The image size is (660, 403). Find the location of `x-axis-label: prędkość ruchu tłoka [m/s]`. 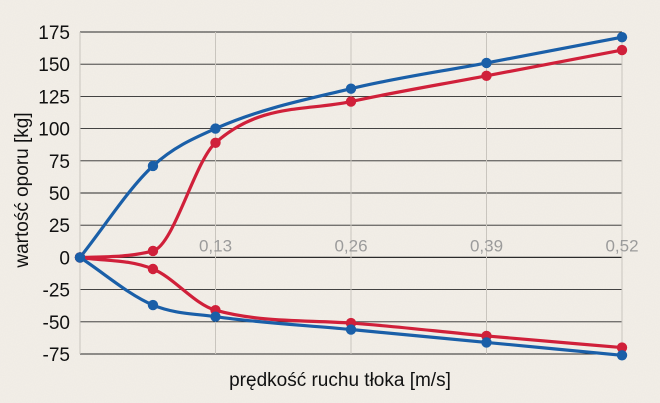

x-axis-label: prędkość ruchu tłoka [m/s] is located at coordinates (340, 380).